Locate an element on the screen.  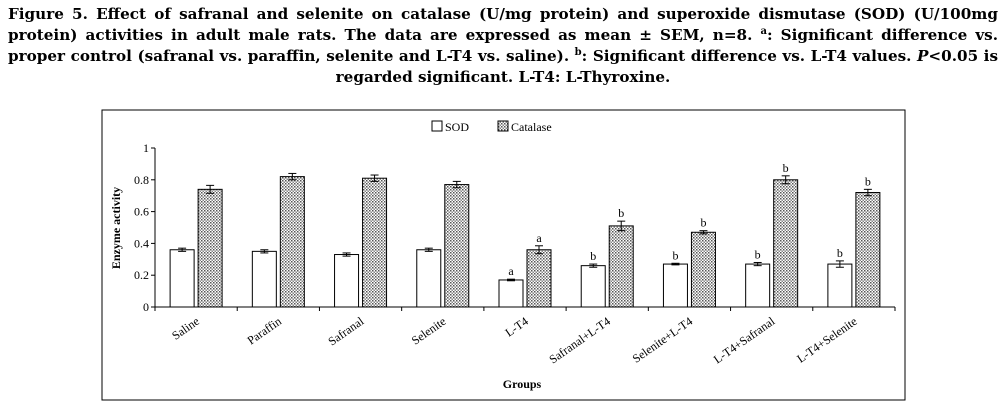
y-tick-label: 0 is located at coordinates (146, 307).